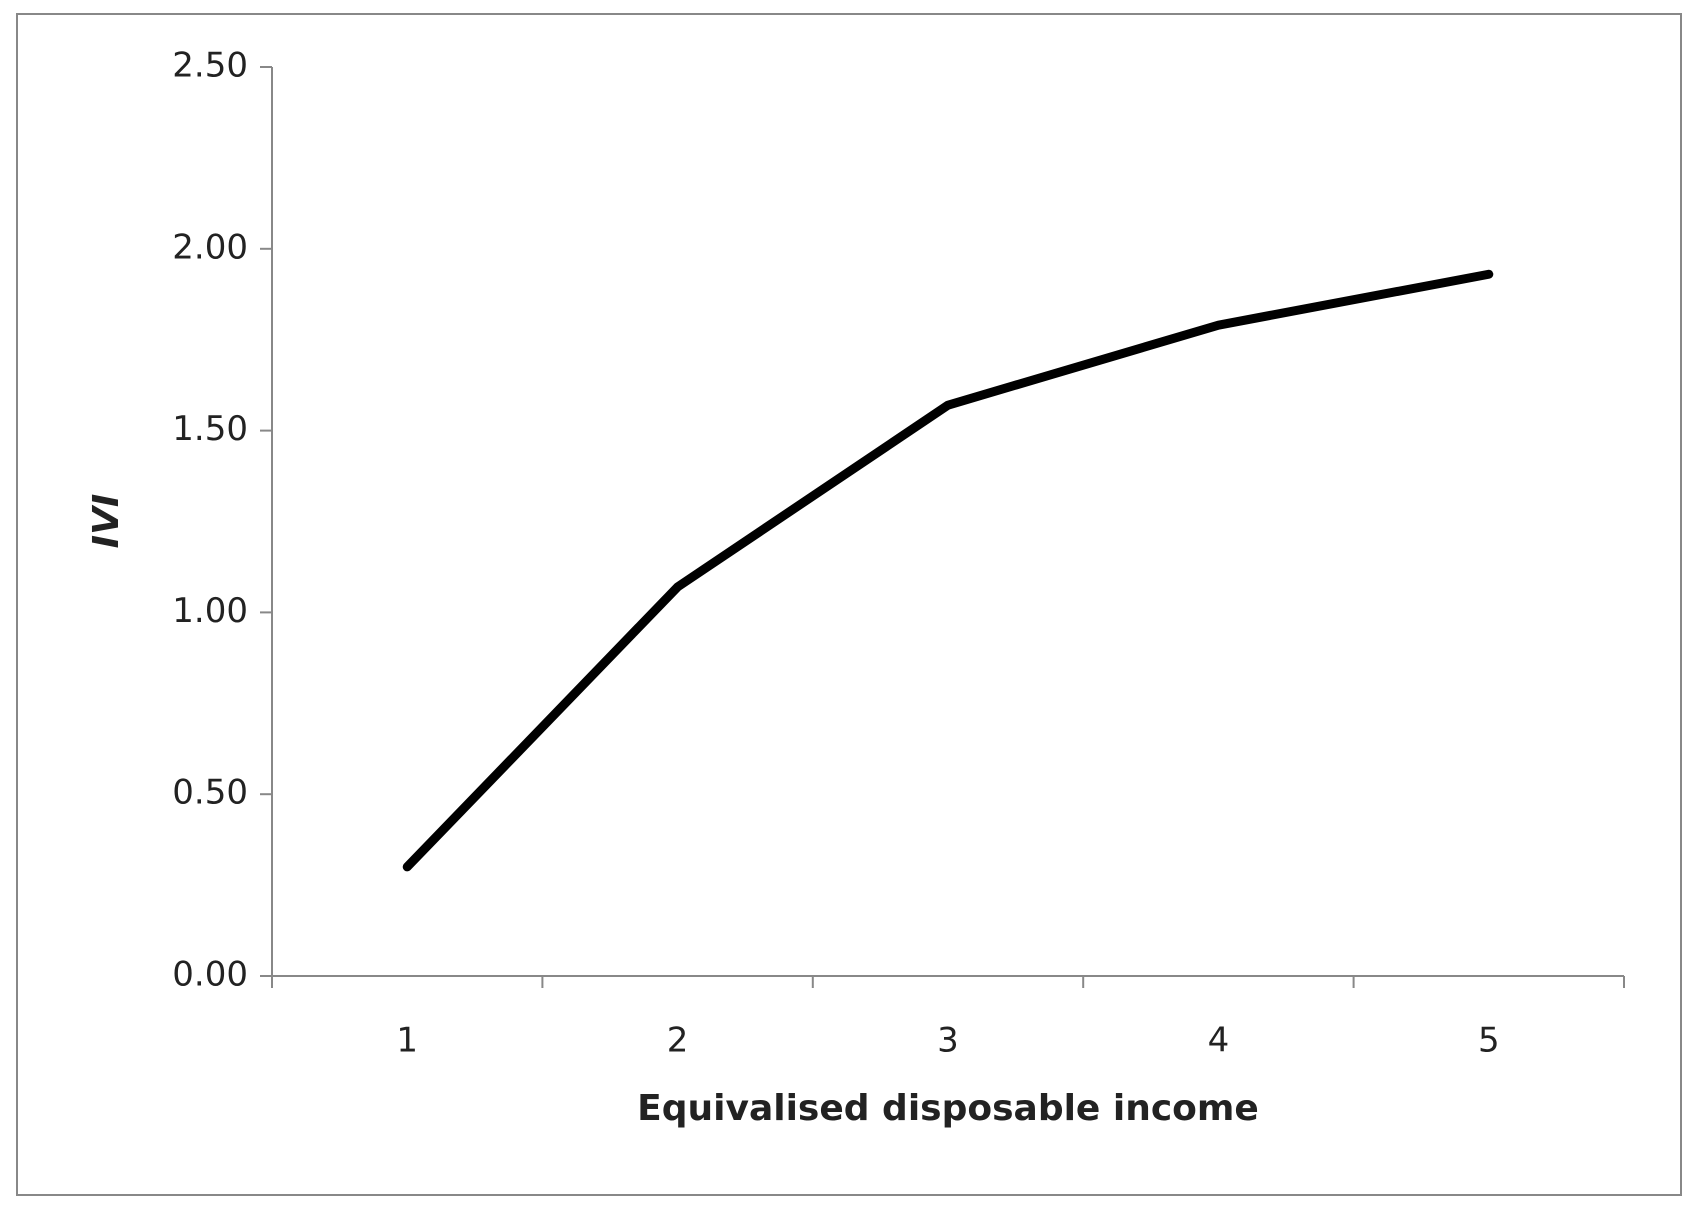  Describe the element at coordinates (210, 611) in the screenshot. I see `y-tick-label: 1.00` at that location.